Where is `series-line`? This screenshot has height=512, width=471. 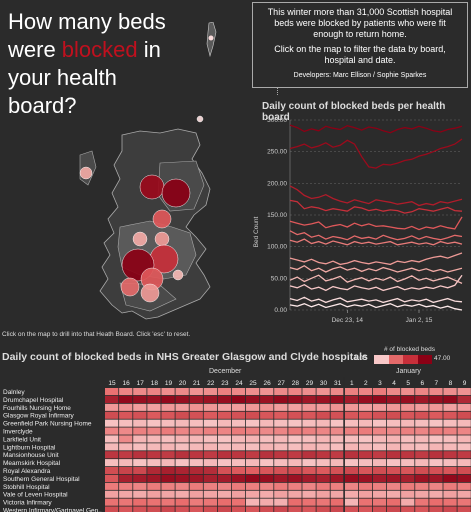
series-line is located at coordinates (376, 259).